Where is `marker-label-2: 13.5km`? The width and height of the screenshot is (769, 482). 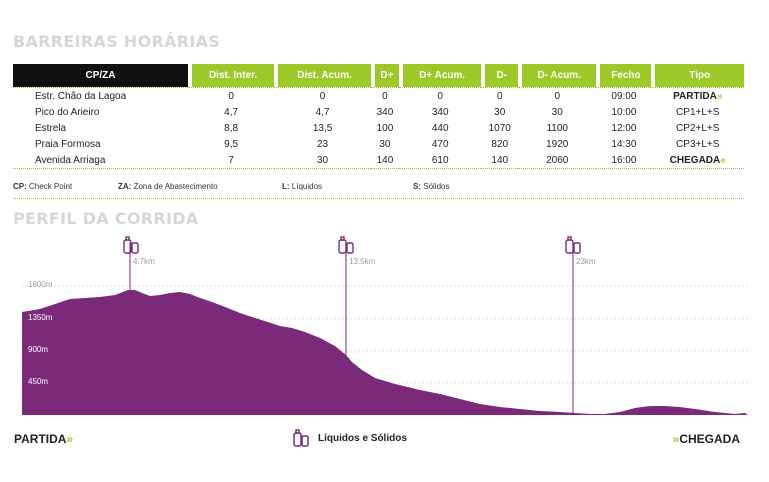
marker-label-2: 13.5km is located at coordinates (362, 261).